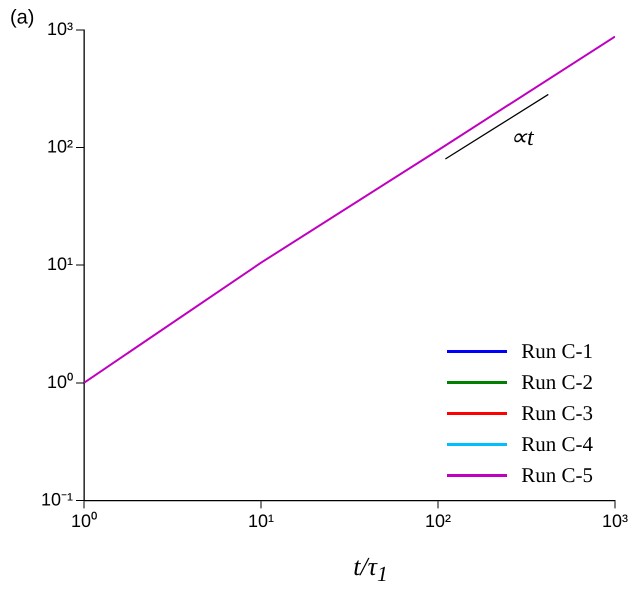 This screenshot has height=599, width=641. What do you see at coordinates (261, 521) in the screenshot?
I see `x-tick-label: 10¹` at bounding box center [261, 521].